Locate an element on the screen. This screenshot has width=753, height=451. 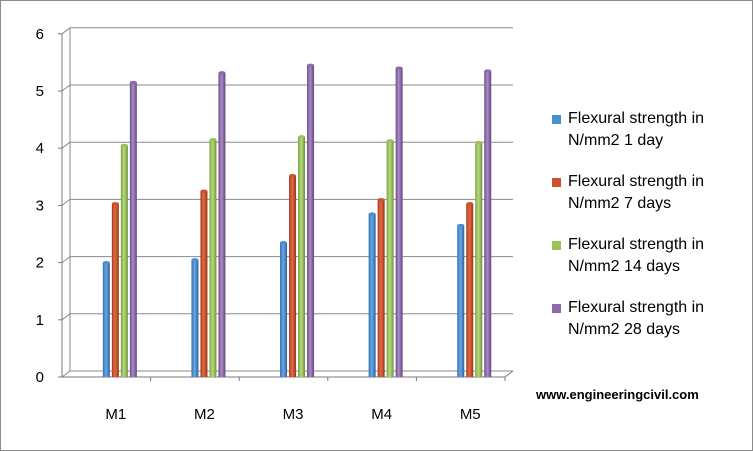
legend-item: Flexural strength in N/mm2 1 day is located at coordinates (649, 139).